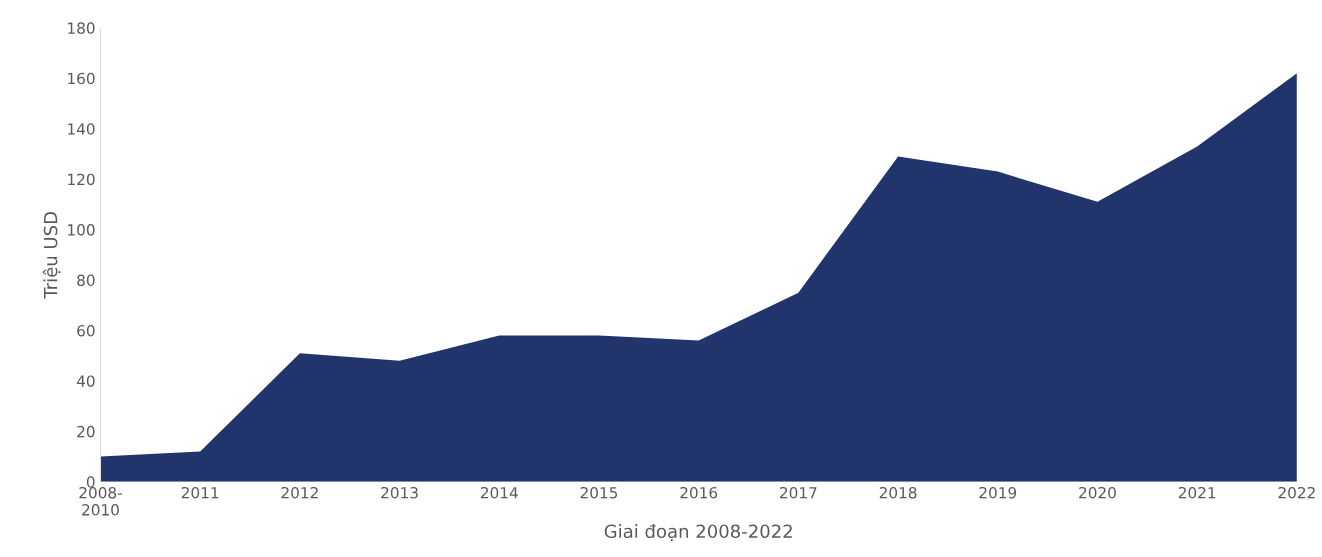 The height and width of the screenshot is (557, 1322). I want to click on y-tick-label: 0, so click(90, 482).